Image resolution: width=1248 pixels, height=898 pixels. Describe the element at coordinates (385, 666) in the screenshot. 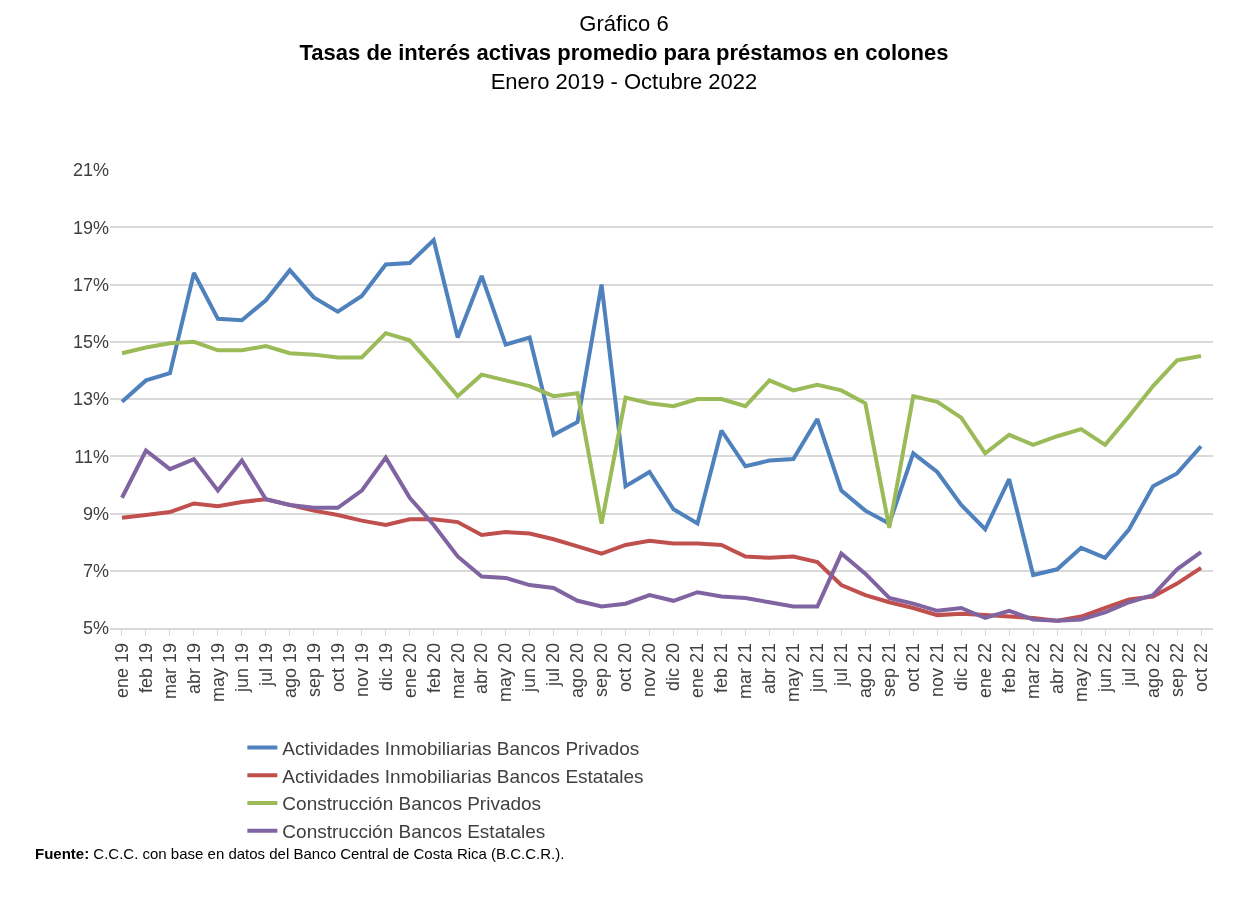

I see `x-tick-label: dic 19` at that location.